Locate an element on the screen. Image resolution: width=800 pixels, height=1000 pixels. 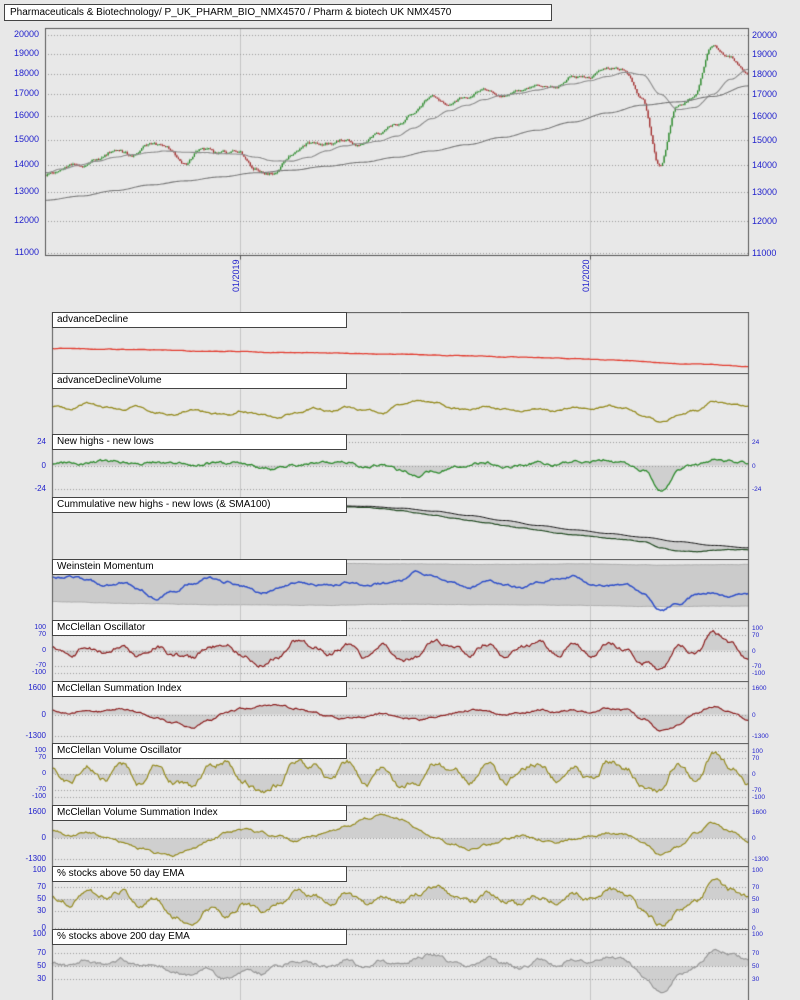
y-tick-label: 24 is located at coordinates (41, 441).